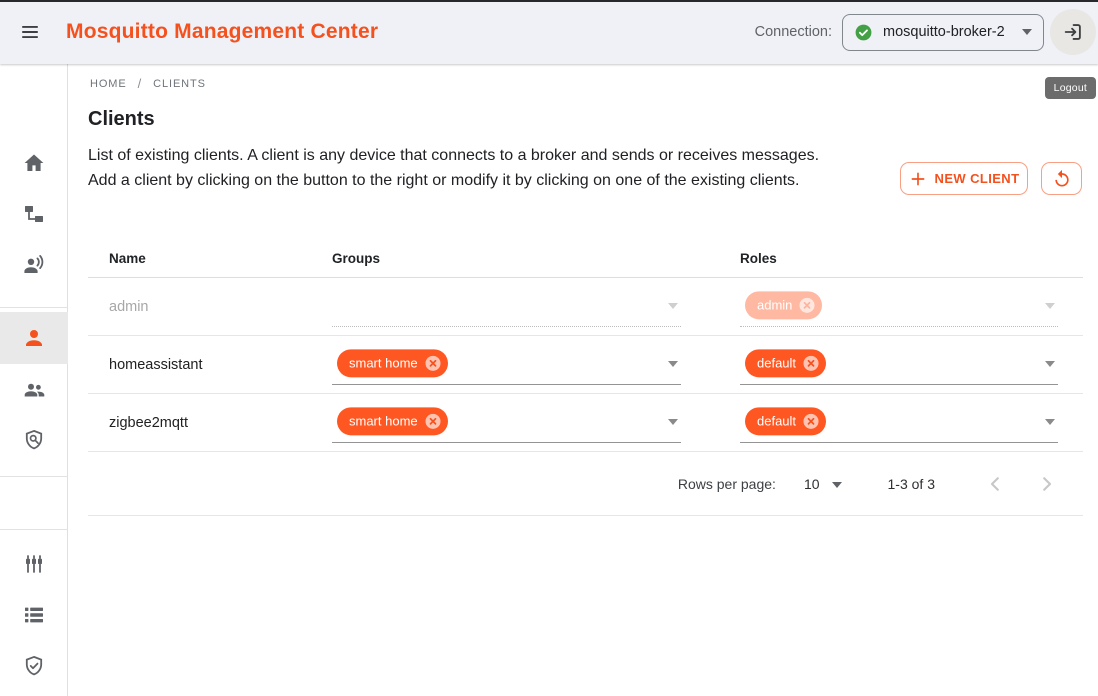 This screenshot has height=696, width=1098. I want to click on sidebar-item-home, so click(34, 163).